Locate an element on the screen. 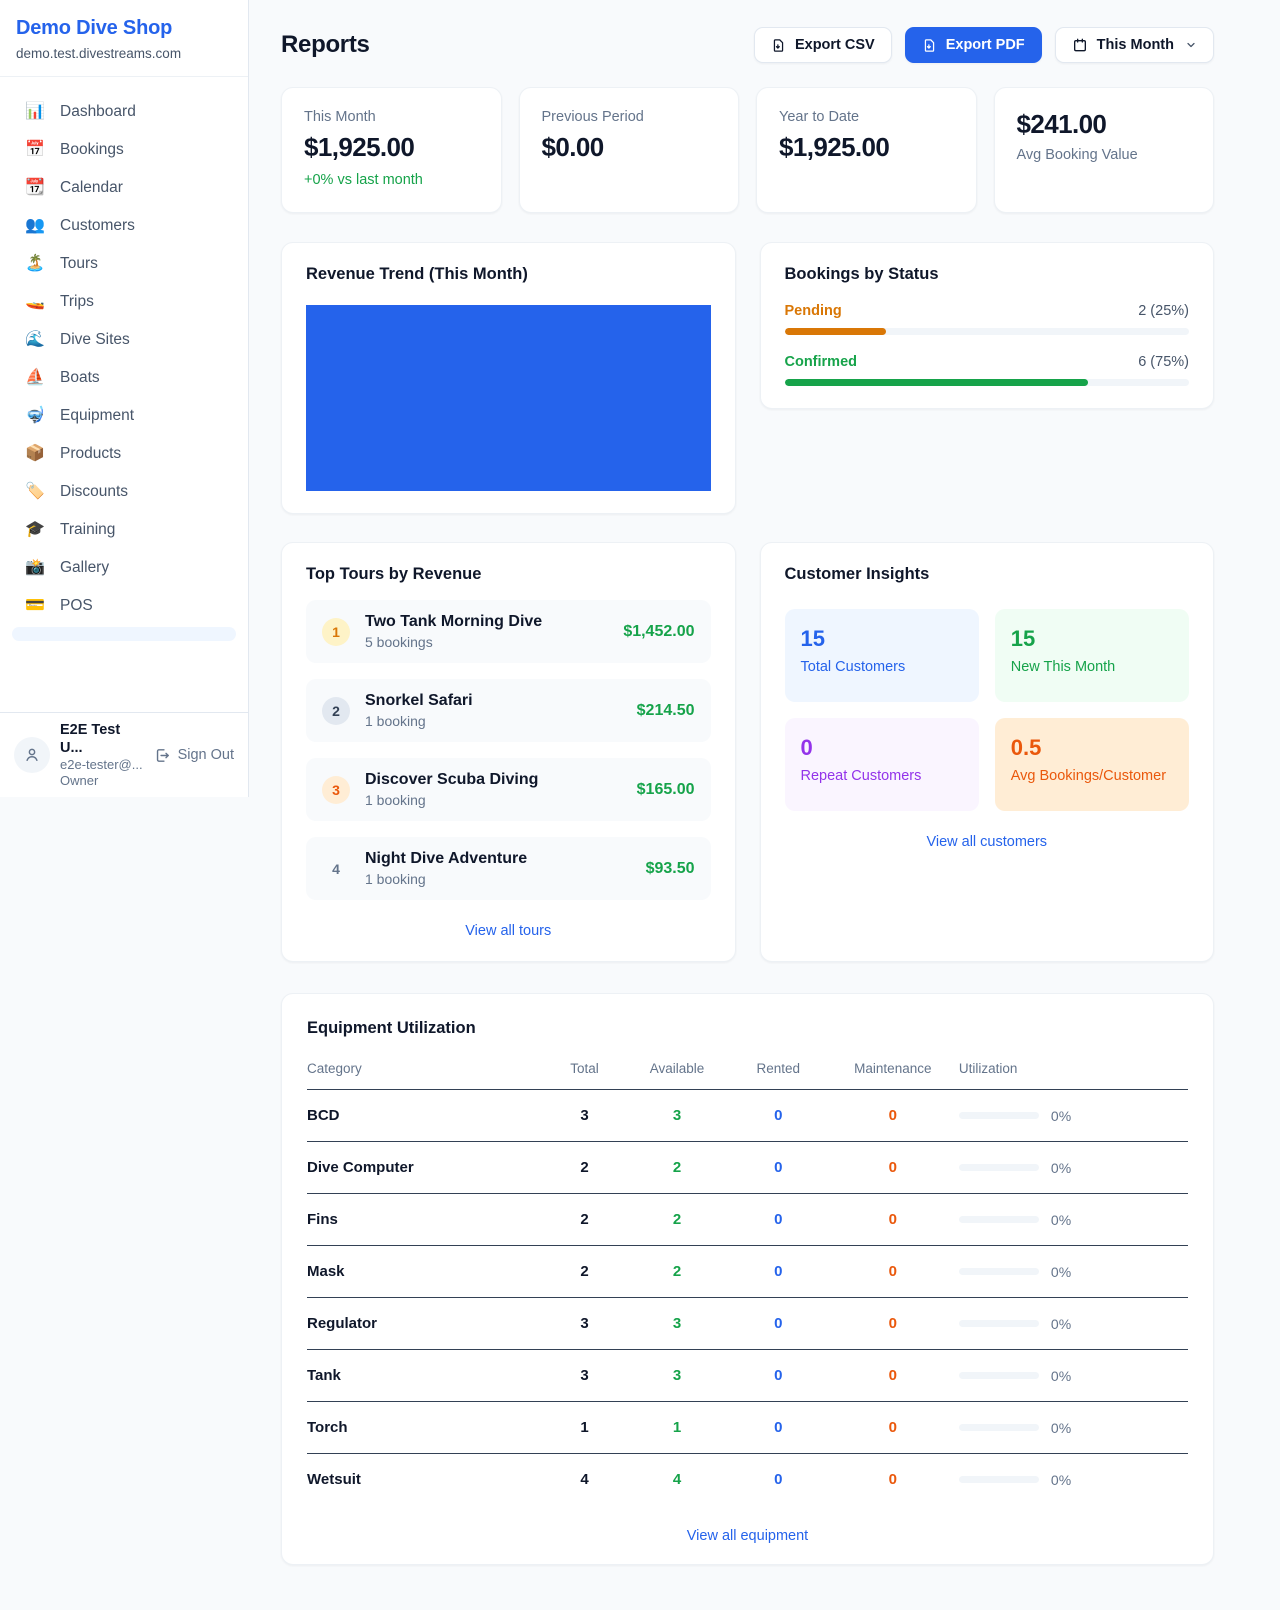 This screenshot has height=1610, width=1280. person-icon is located at coordinates (32, 754).